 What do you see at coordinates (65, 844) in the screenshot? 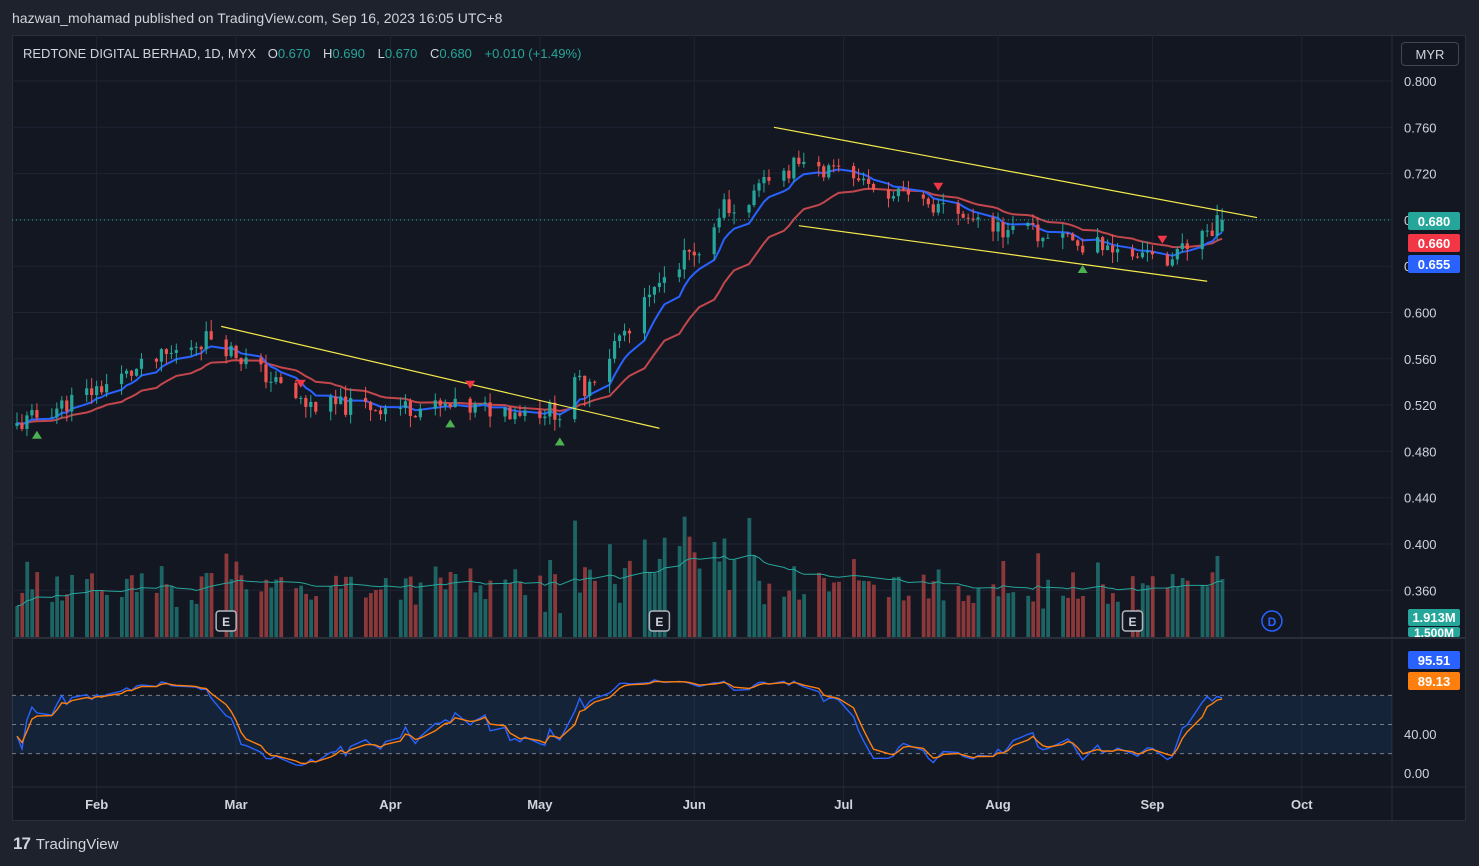
I see `tradingview-brand: 17 TradingView` at bounding box center [65, 844].